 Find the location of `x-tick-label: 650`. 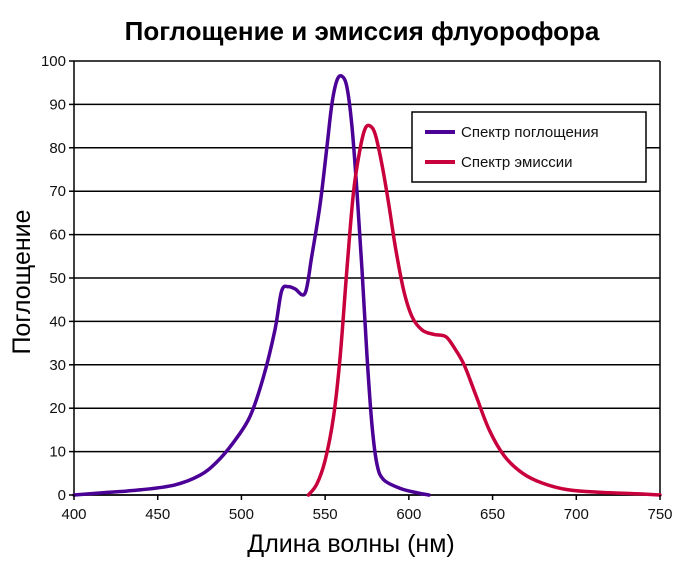

x-tick-label: 650 is located at coordinates (492, 514).